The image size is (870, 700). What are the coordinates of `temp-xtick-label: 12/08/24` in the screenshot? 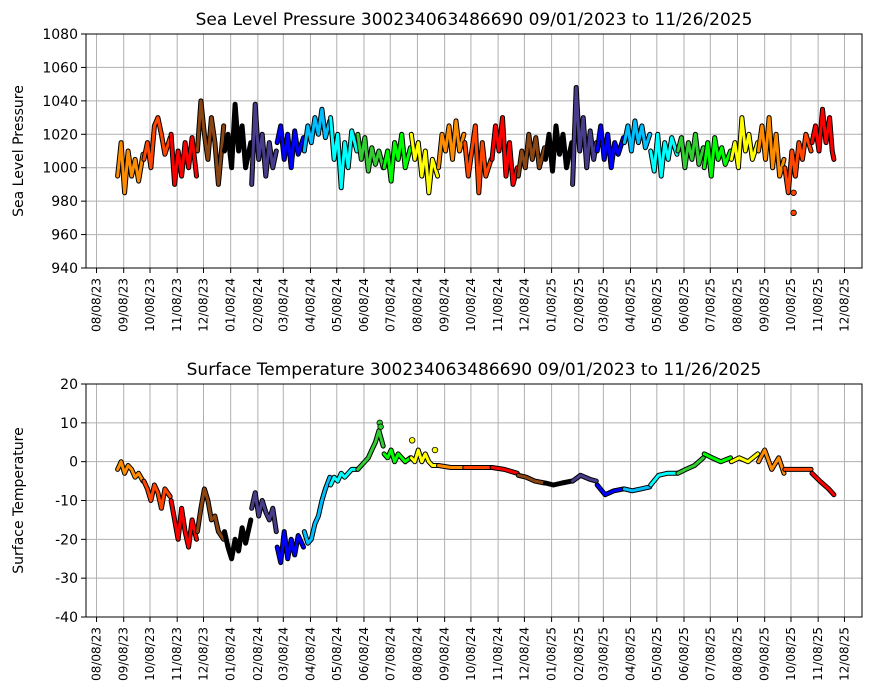 It's located at (524, 654).